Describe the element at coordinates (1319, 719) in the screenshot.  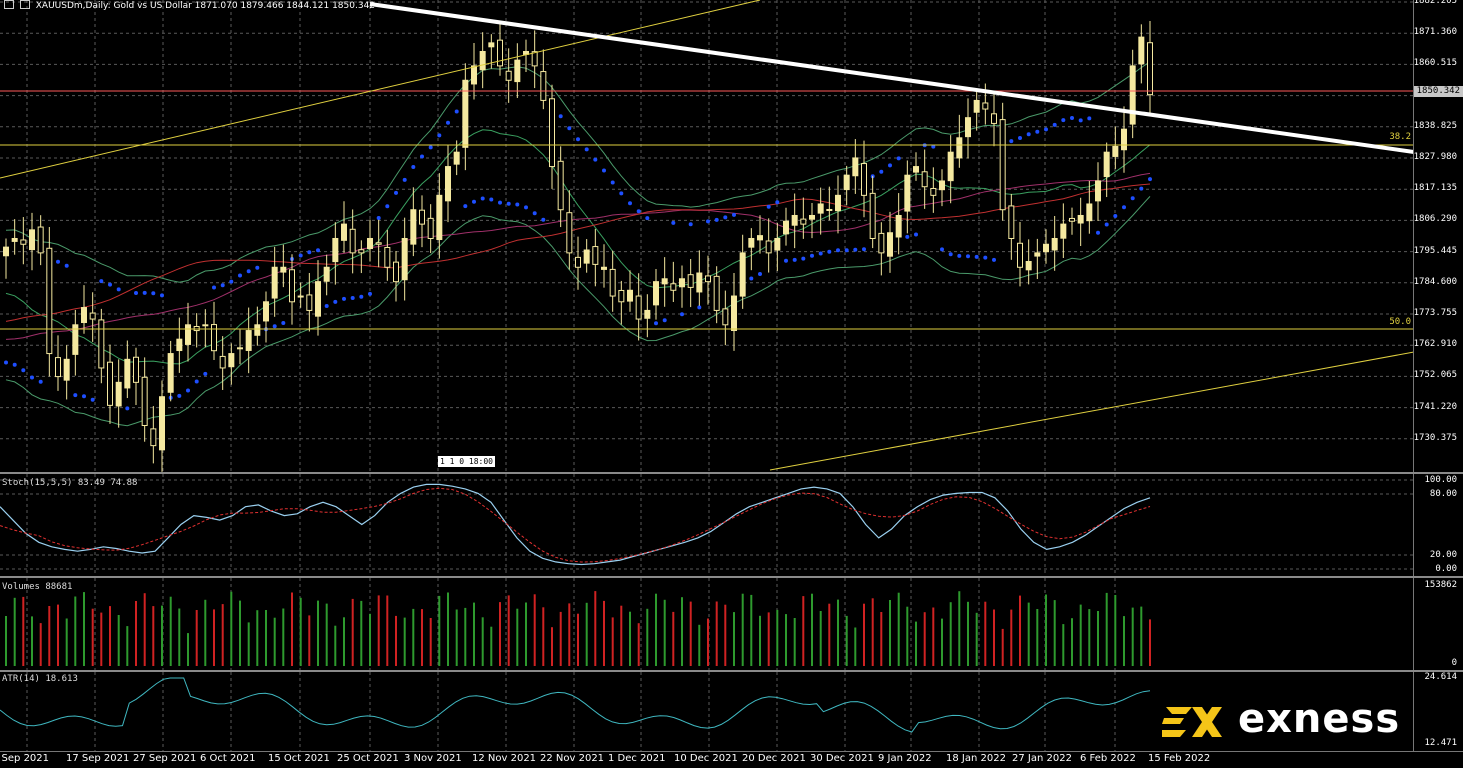
I see `exness-logo-text: exness` at that location.